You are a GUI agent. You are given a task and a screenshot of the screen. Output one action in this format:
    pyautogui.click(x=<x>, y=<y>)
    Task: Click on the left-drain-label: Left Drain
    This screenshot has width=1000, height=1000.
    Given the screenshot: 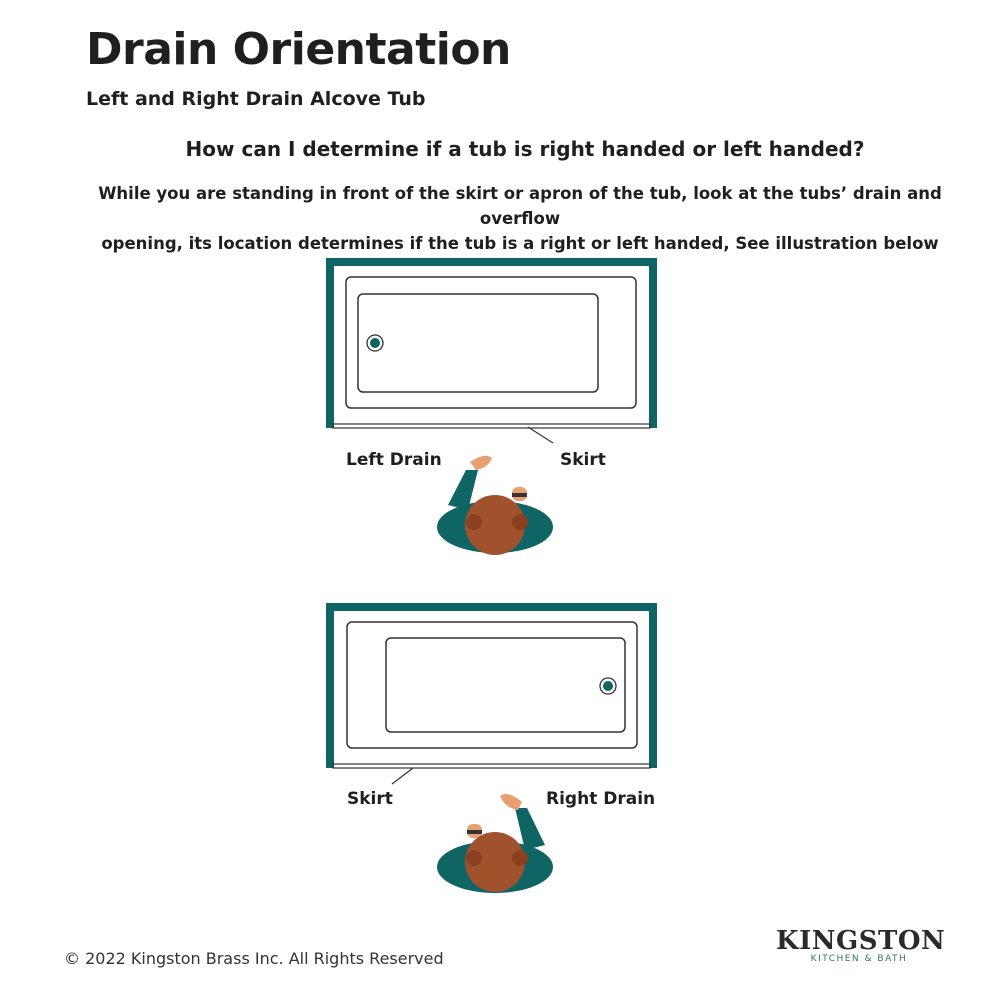 What is the action you would take?
    pyautogui.click(x=394, y=460)
    